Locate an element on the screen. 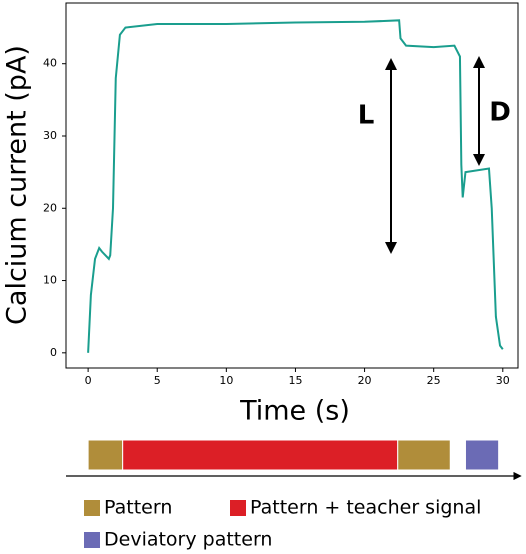  annotation: L is located at coordinates (366, 116).